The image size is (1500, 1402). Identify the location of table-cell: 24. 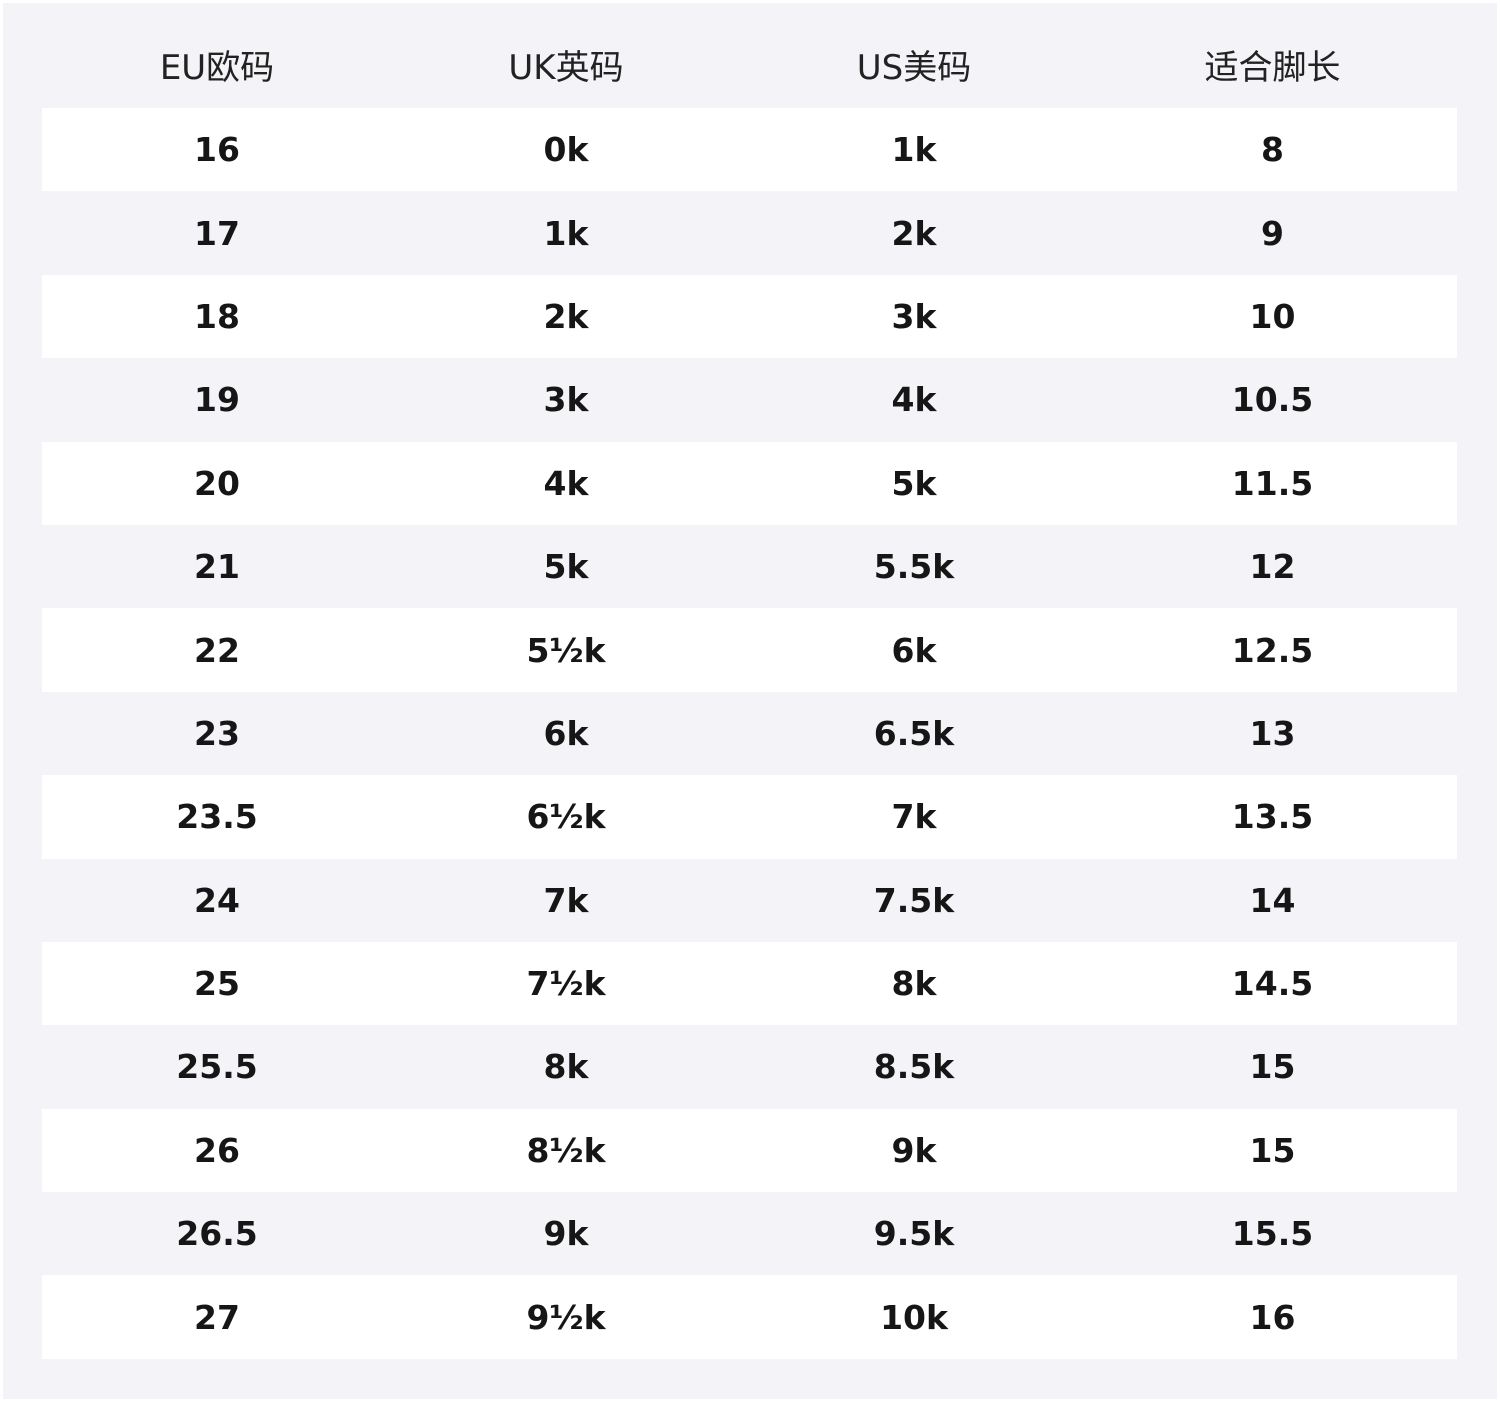
(217, 900).